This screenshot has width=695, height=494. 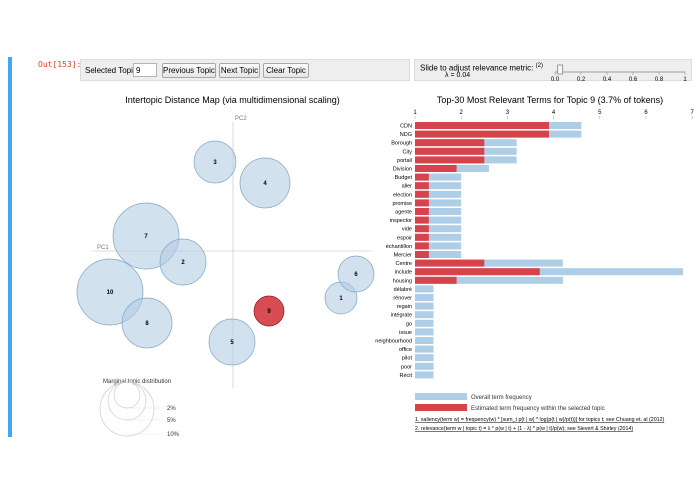 I want to click on term-label: neighbourhood, so click(x=393, y=342).